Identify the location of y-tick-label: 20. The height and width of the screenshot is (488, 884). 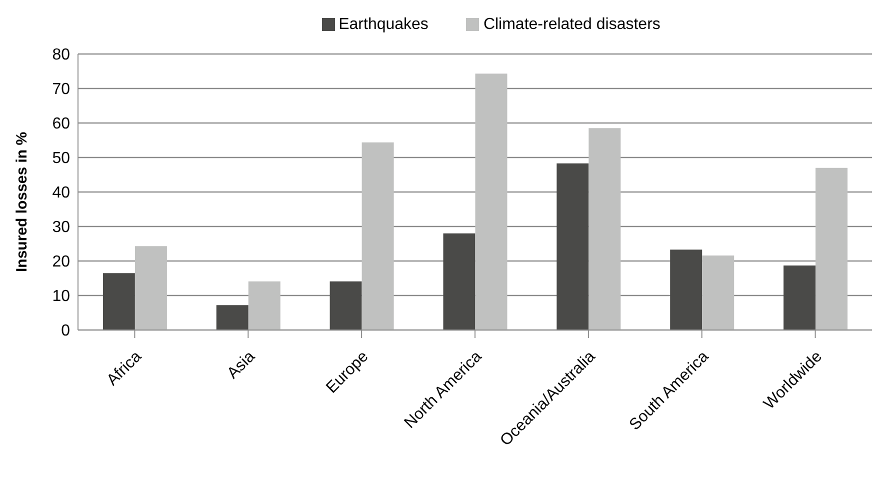
(61, 262).